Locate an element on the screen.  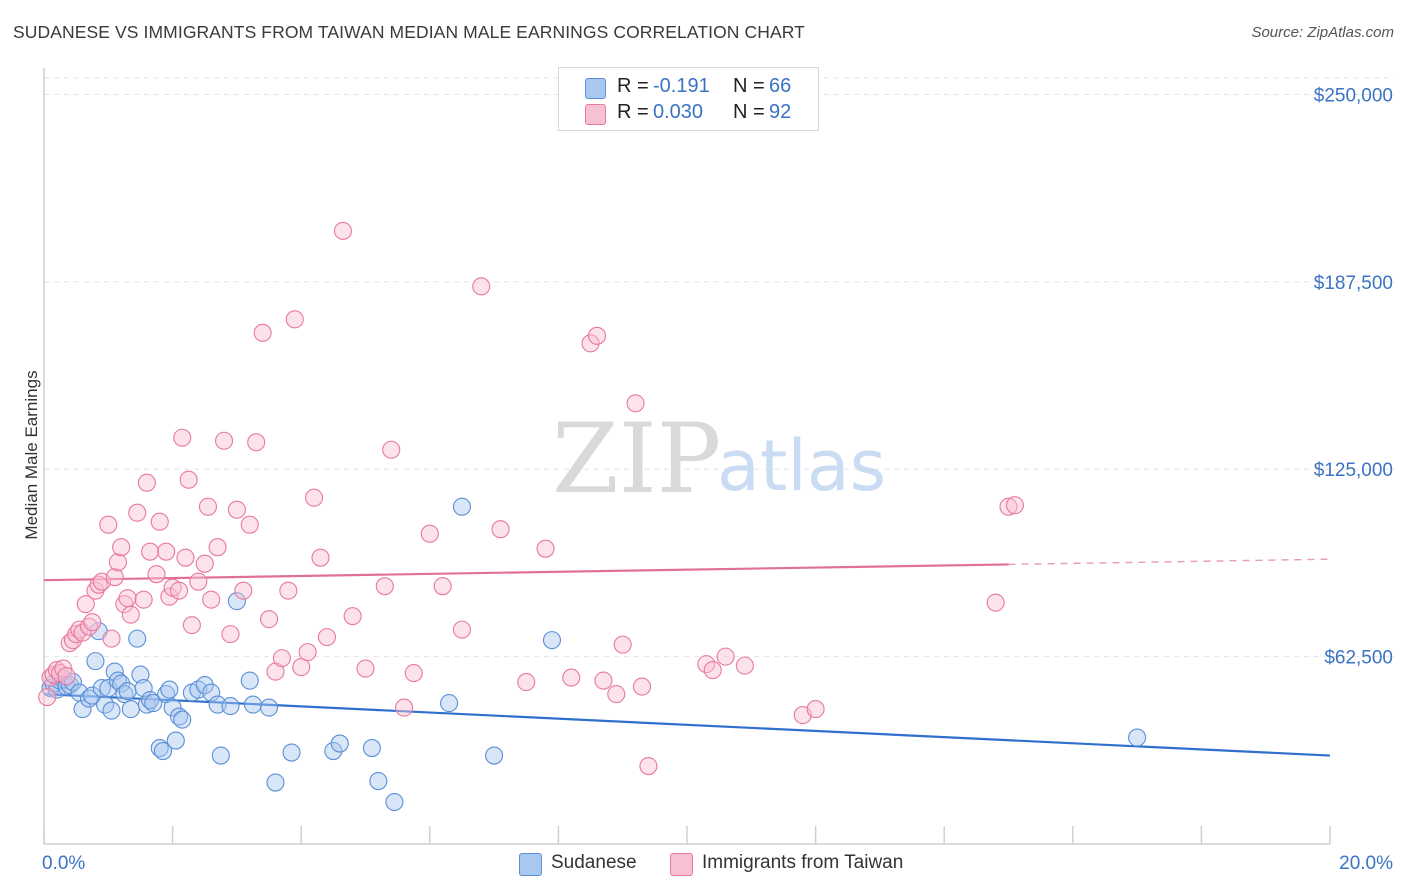
y-tick-label: $187,500 is located at coordinates (1353, 283).